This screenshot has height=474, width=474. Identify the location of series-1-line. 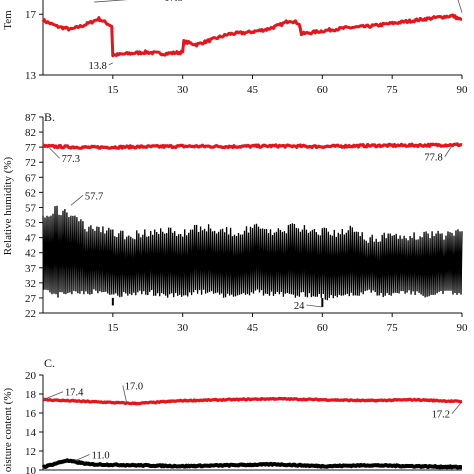
(252, 464).